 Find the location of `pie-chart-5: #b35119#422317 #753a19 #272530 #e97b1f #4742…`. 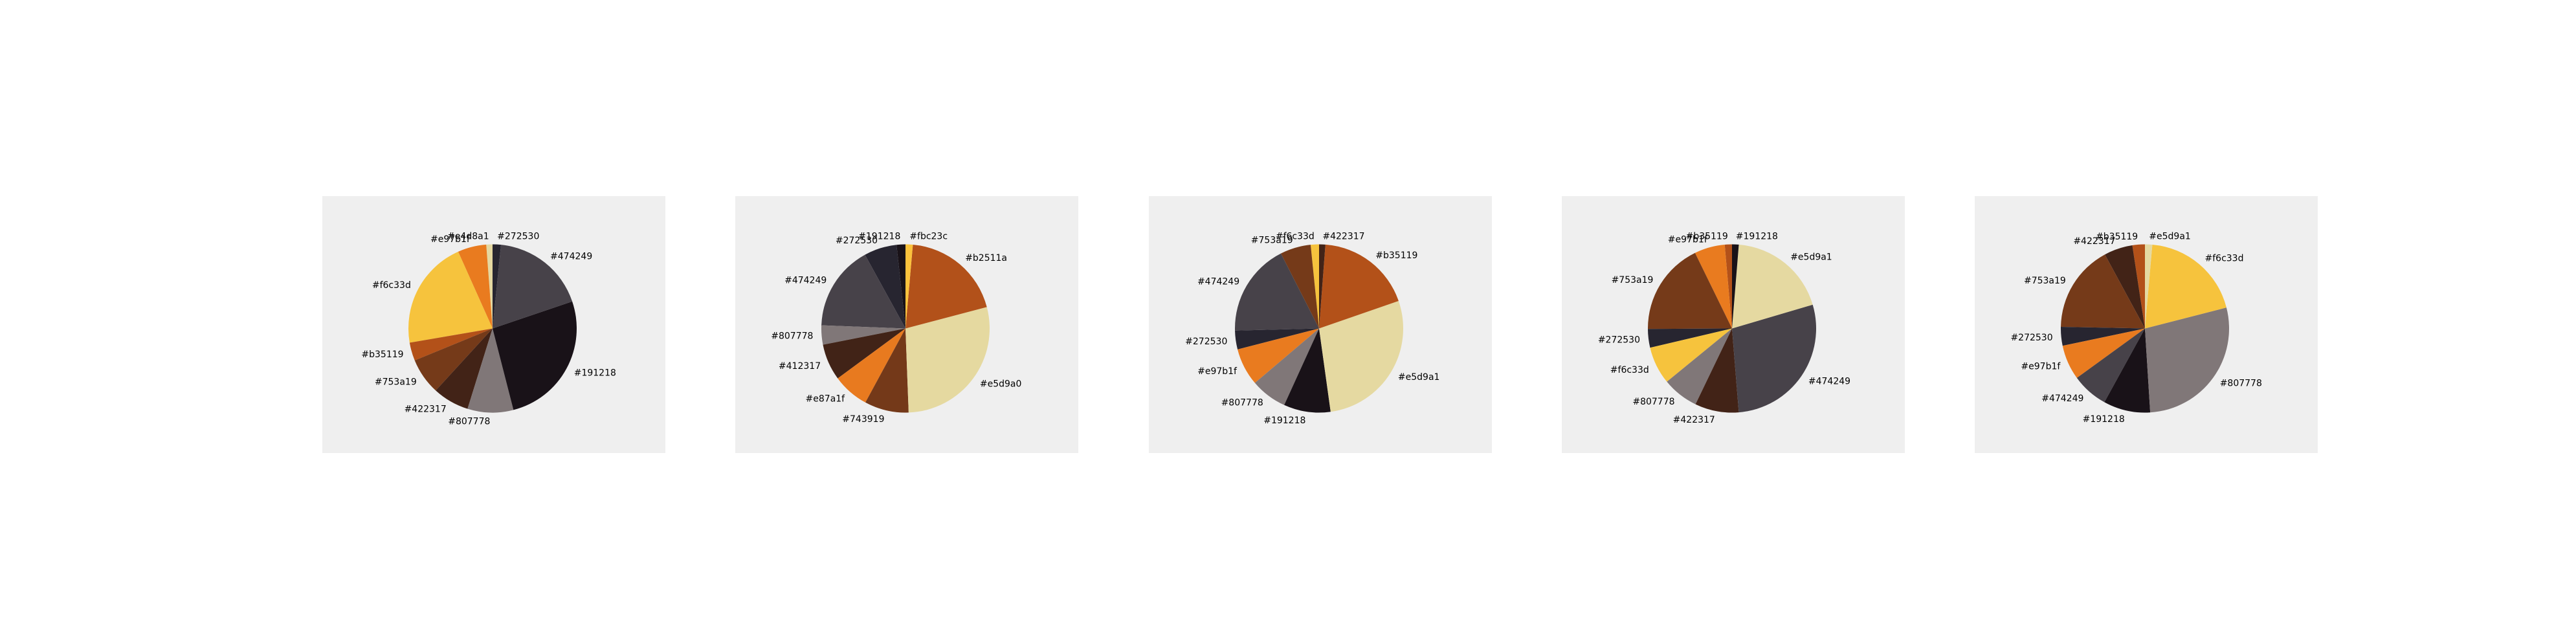

pie-chart-5: #b35119#422317 #753a19 #272530 #e97b1f #4742… is located at coordinates (2146, 324).